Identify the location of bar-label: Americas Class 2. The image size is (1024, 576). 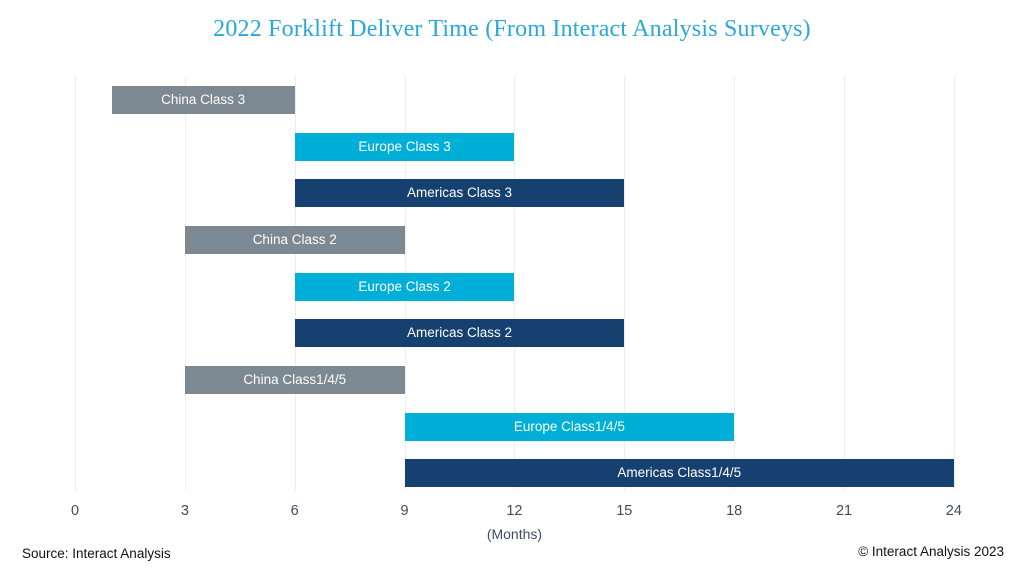
(459, 333).